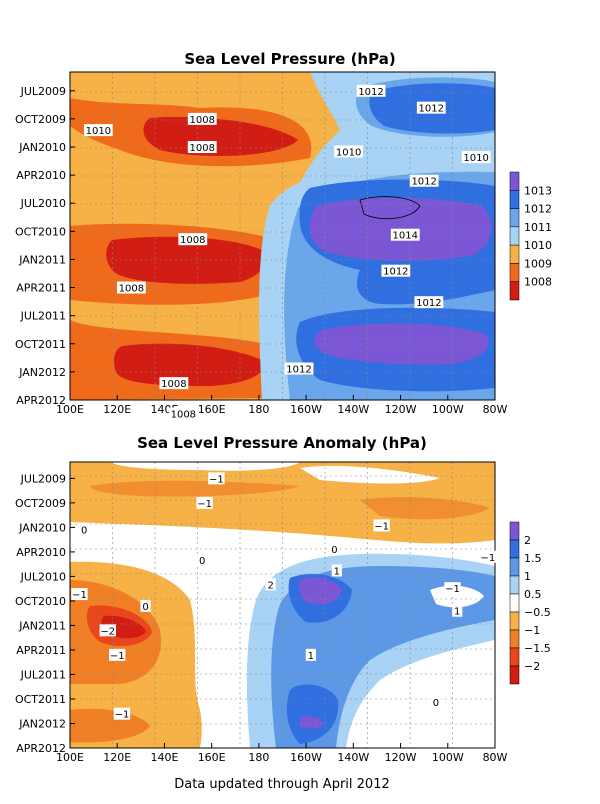 This screenshot has height=804, width=600. I want to click on slp-region-1007a, so click(220, 136).